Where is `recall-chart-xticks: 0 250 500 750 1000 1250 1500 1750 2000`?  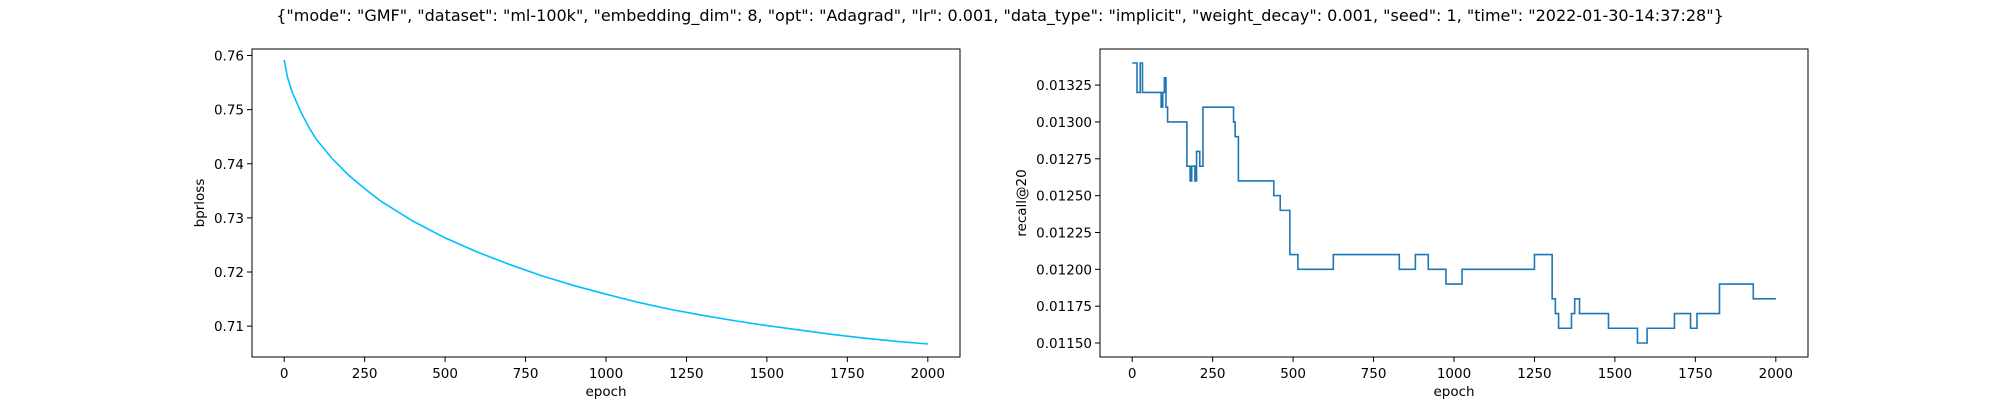
recall-chart-xticks: 0 250 500 750 1000 1250 1500 1750 2000 is located at coordinates (1460, 369).